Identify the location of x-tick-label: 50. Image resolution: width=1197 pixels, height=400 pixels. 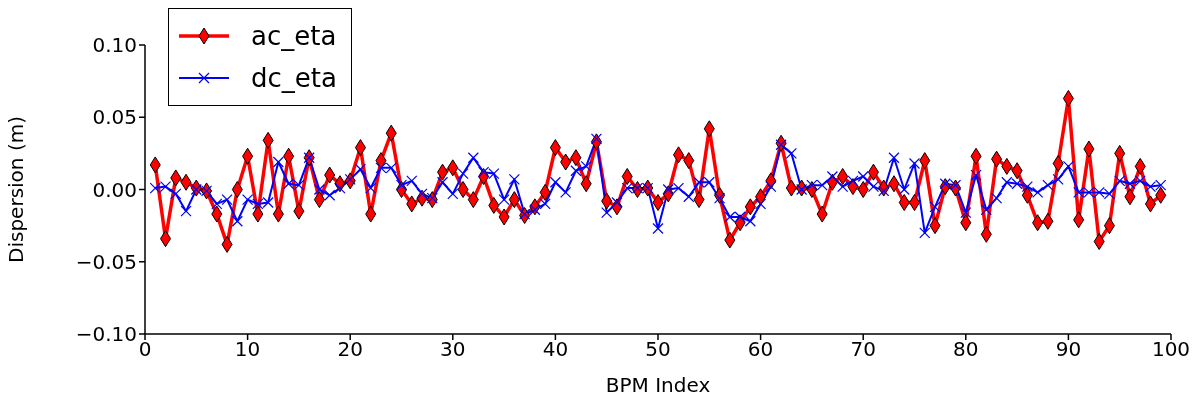
(658, 349).